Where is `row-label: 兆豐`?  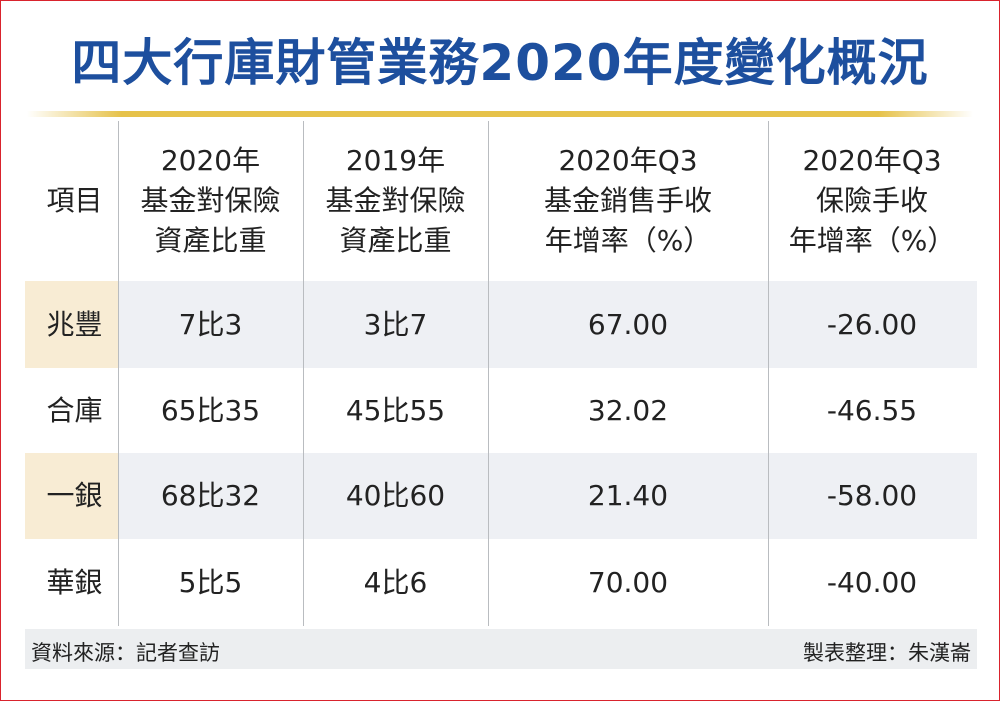 row-label: 兆豐 is located at coordinates (74, 324).